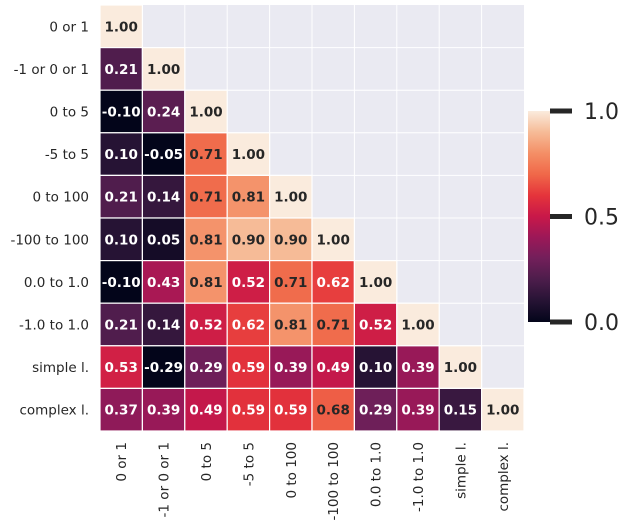  Describe the element at coordinates (56, 283) in the screenshot. I see `y-tick-label: 0.0 to 1.0` at that location.